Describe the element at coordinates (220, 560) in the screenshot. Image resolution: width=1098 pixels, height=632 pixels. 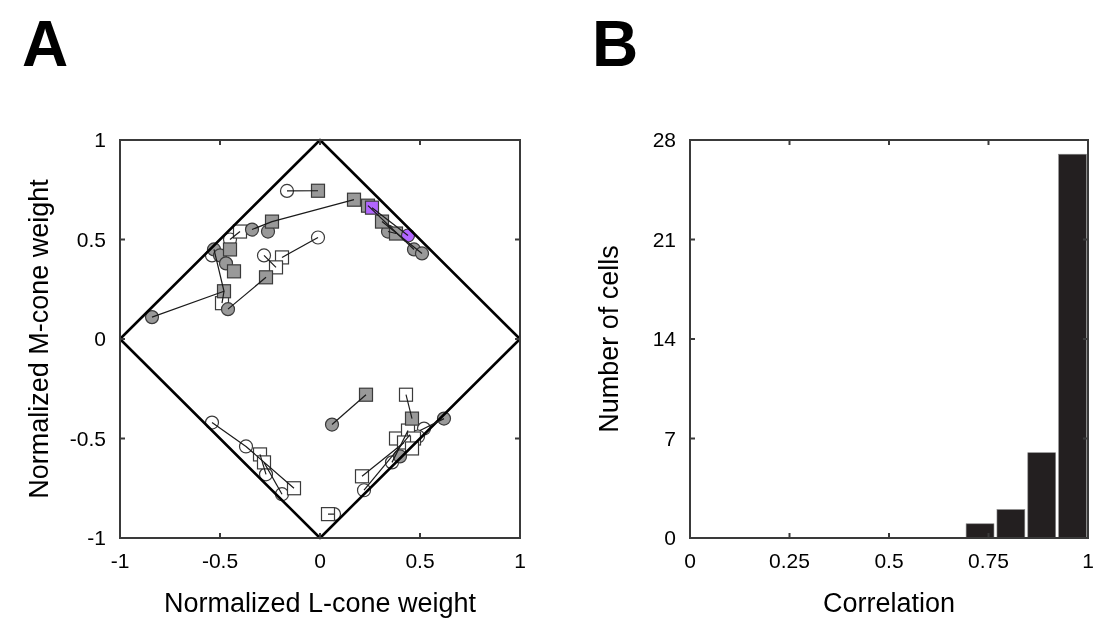
I see `x-tick-label: -0.5` at that location.